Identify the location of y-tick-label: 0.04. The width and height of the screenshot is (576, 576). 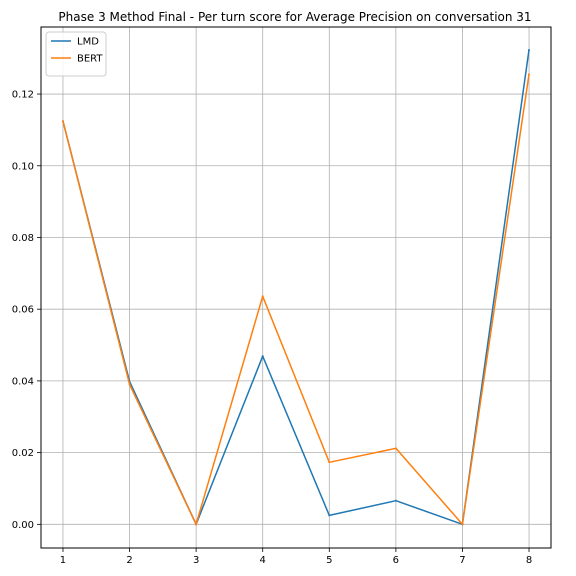
(23, 381).